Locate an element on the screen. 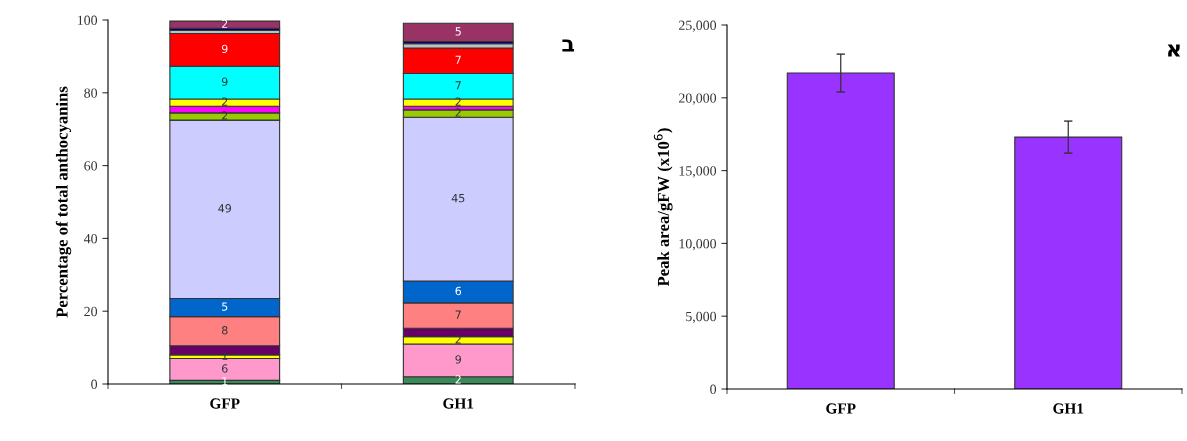 Image resolution: width=1187 pixels, height=441 pixels. y-axis-title: Percentage of total anthocyanins is located at coordinates (63, 202).